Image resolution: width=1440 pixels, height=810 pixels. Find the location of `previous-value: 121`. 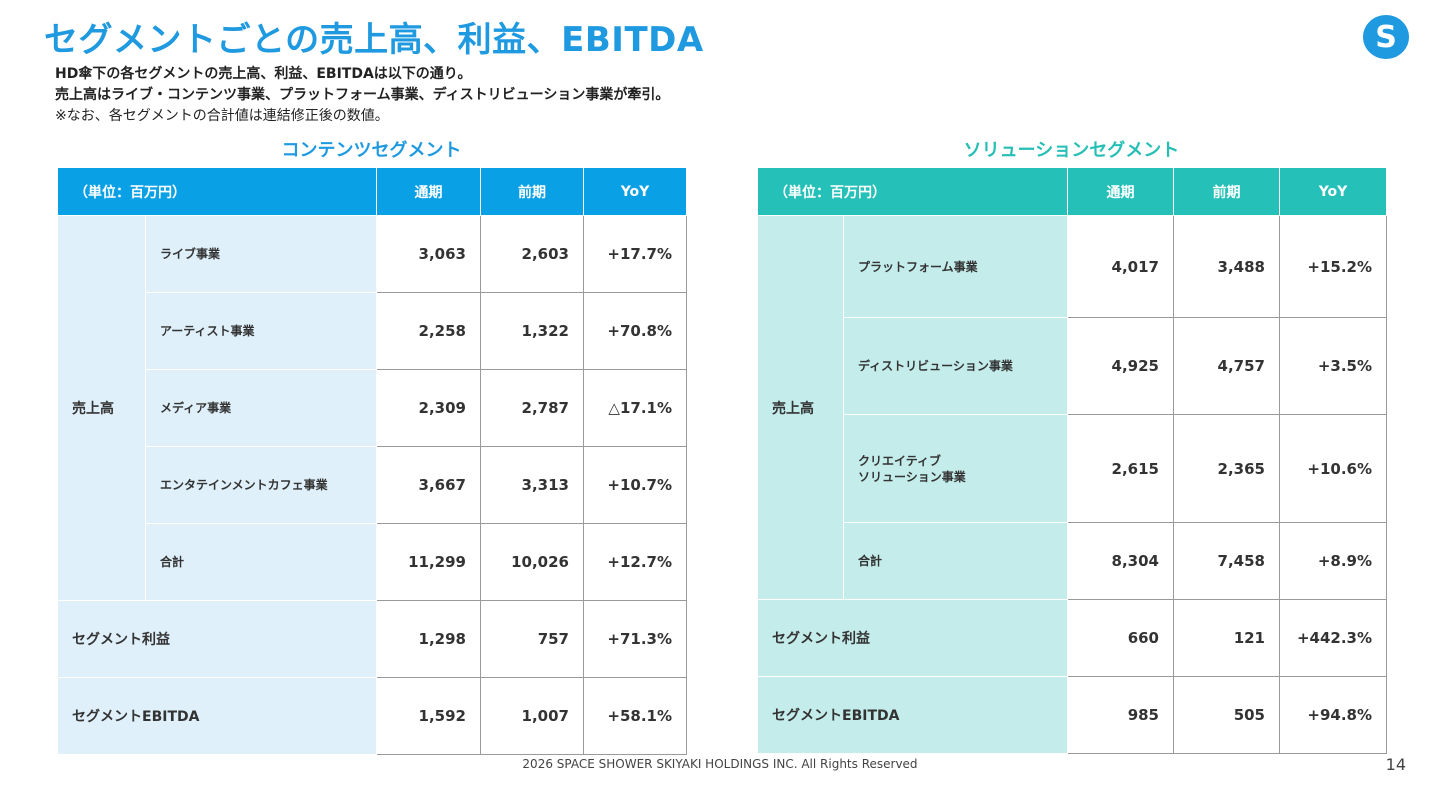

previous-value: 121 is located at coordinates (1226, 638).